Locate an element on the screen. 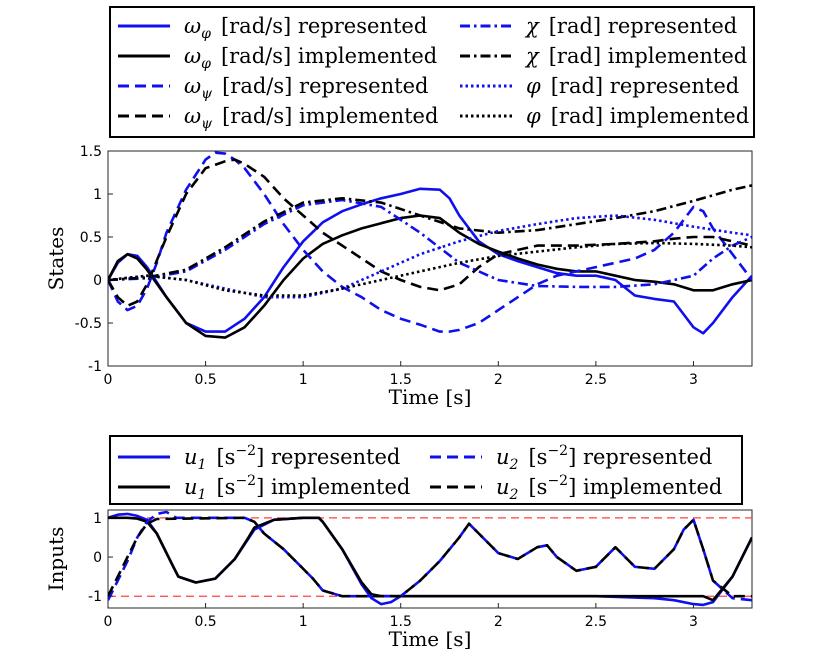 The image size is (830, 666). inputs-xlabel: Time [s] is located at coordinates (430, 639).